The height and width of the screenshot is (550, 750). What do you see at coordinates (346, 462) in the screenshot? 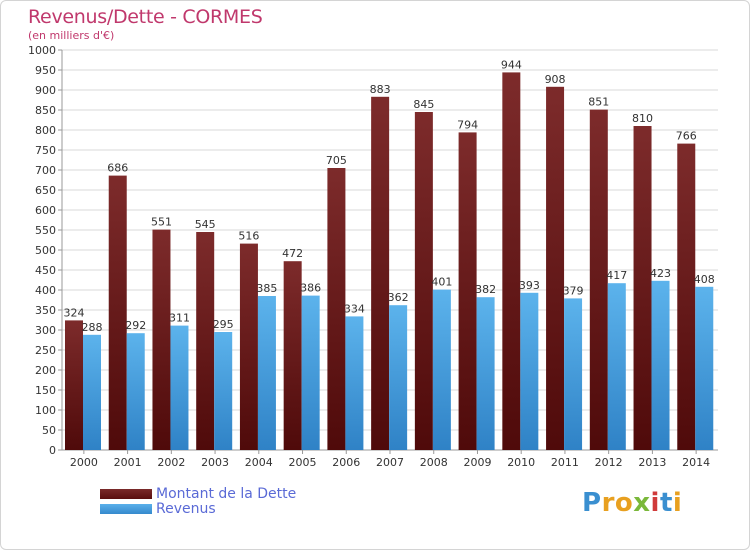
I see `x-tick-label: 2006` at bounding box center [346, 462].